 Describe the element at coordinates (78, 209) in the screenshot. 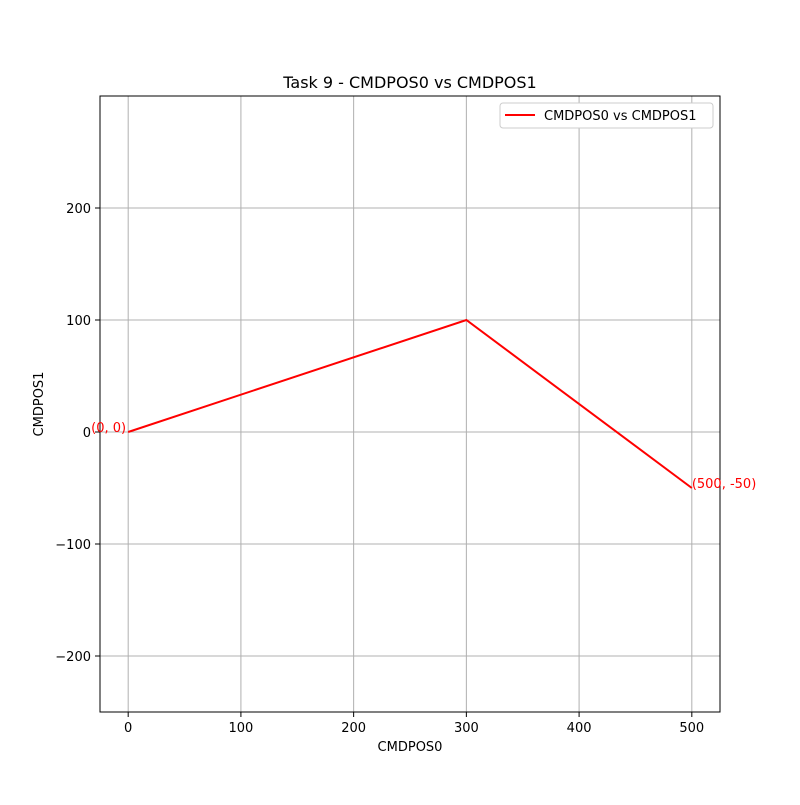

I see `y-tick-label: 200` at that location.